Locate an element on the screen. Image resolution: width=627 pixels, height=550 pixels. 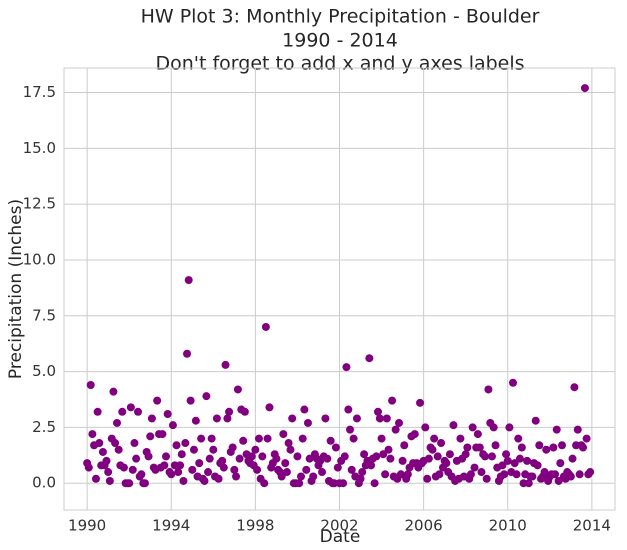
x-tick-label: 1994 is located at coordinates (171, 526).